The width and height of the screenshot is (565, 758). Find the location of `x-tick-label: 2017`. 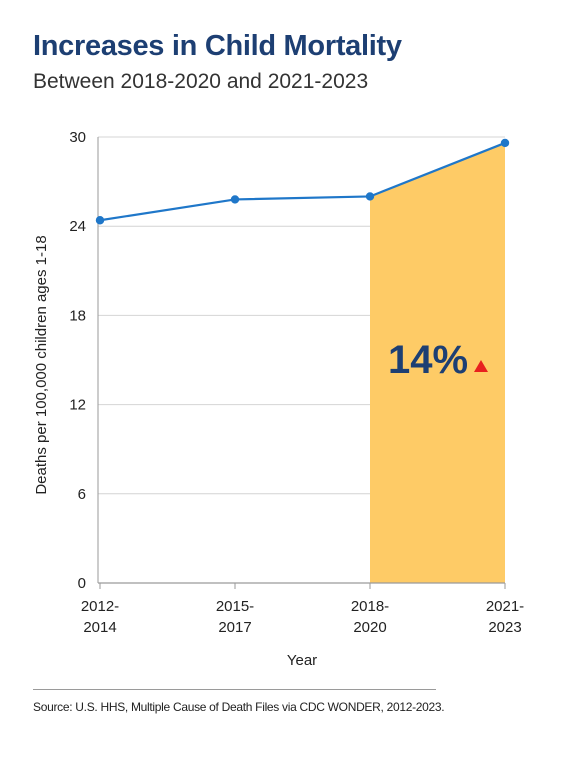

x-tick-label: 2017 is located at coordinates (234, 627).